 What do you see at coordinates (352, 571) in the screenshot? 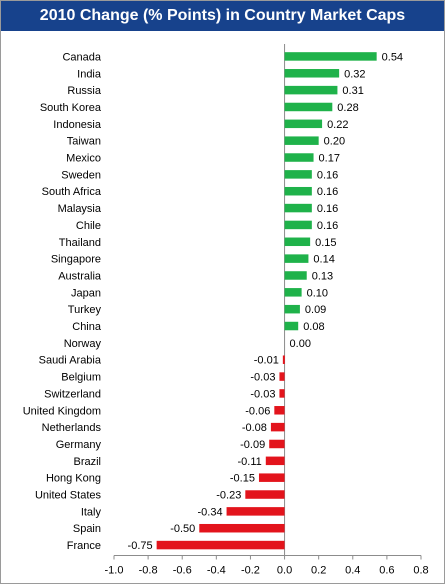
I see `x-tick-label: 0.4` at bounding box center [352, 571].